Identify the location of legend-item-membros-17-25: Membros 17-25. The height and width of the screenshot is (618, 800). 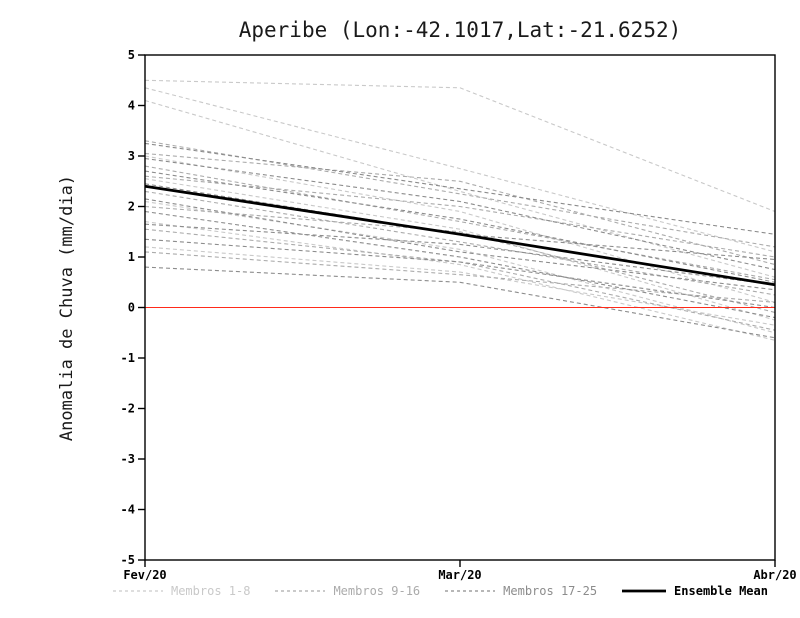
(520, 591).